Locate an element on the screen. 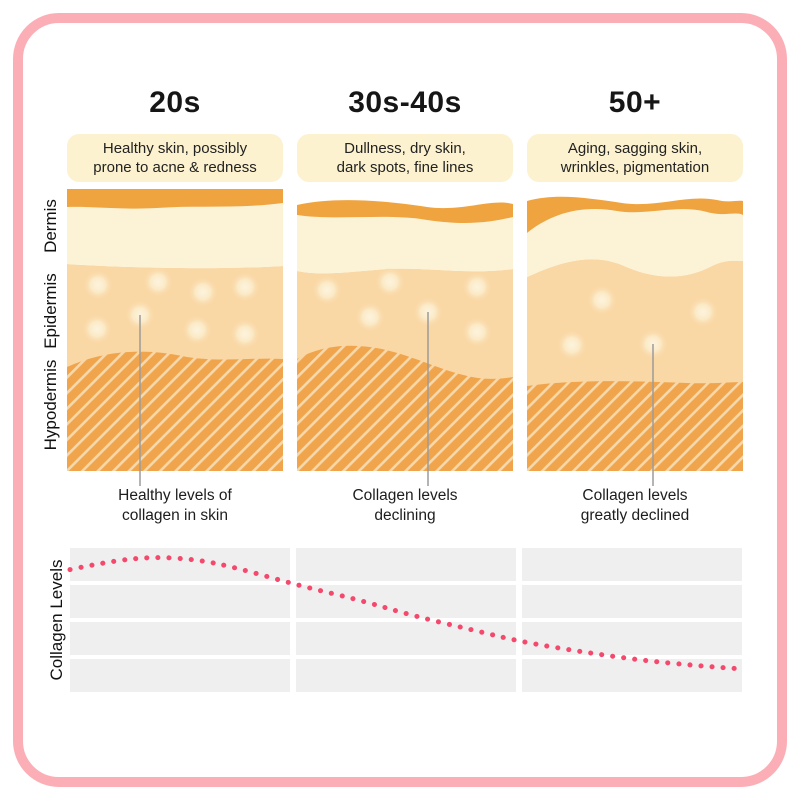 Image resolution: width=800 pixels, height=800 pixels. caption-label: Collagen levels declining is located at coordinates (405, 505).